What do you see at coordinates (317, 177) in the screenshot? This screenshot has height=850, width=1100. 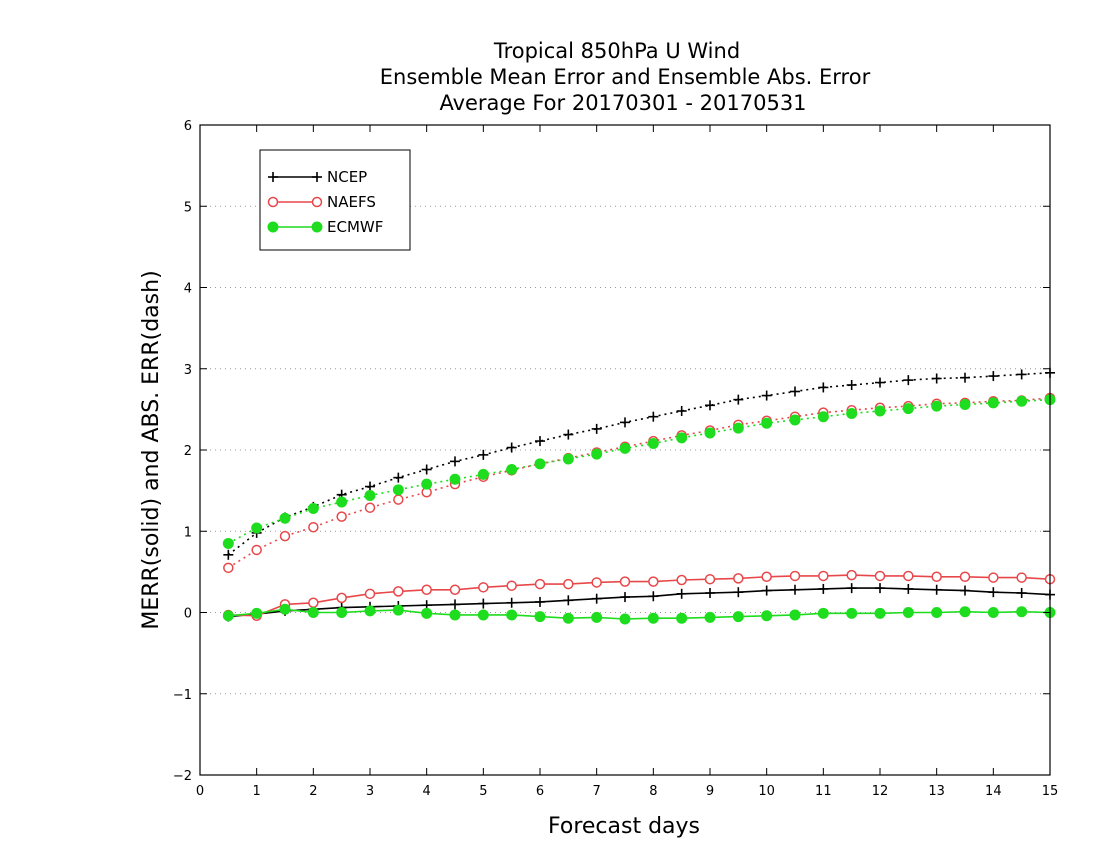 I see `legend-marker-right` at bounding box center [317, 177].